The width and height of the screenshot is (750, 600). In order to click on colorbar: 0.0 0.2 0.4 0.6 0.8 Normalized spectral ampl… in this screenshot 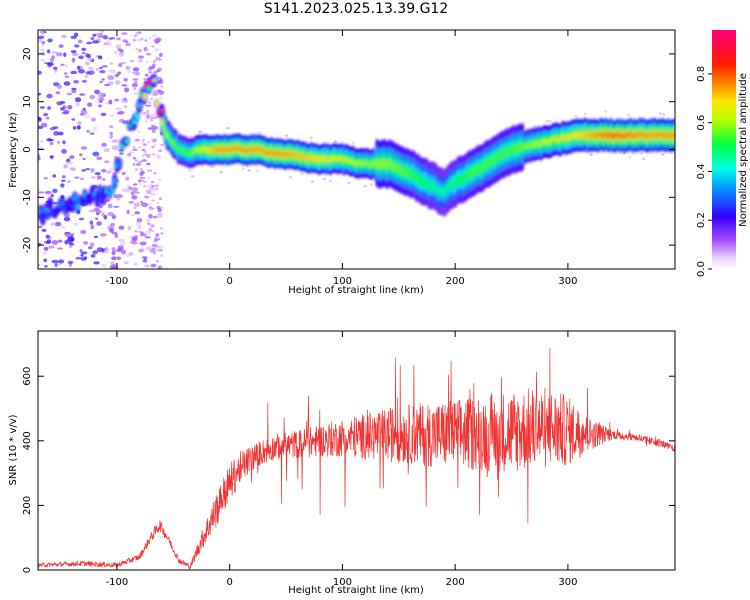, I will do `click(722, 153)`.